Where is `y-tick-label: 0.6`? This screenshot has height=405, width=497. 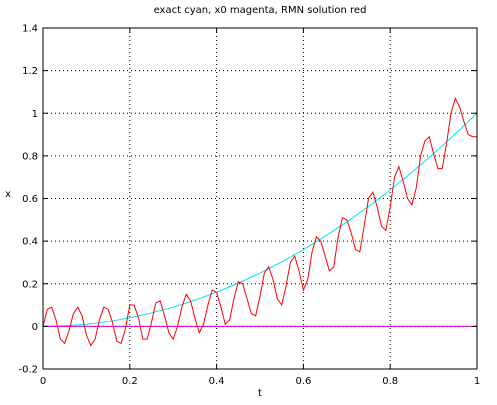
y-tick-label: 0.6 is located at coordinates (30, 199).